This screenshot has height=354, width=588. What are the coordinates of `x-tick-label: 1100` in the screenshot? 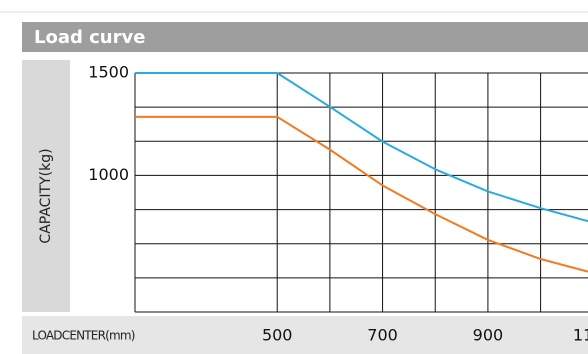 It's located at (580, 335).